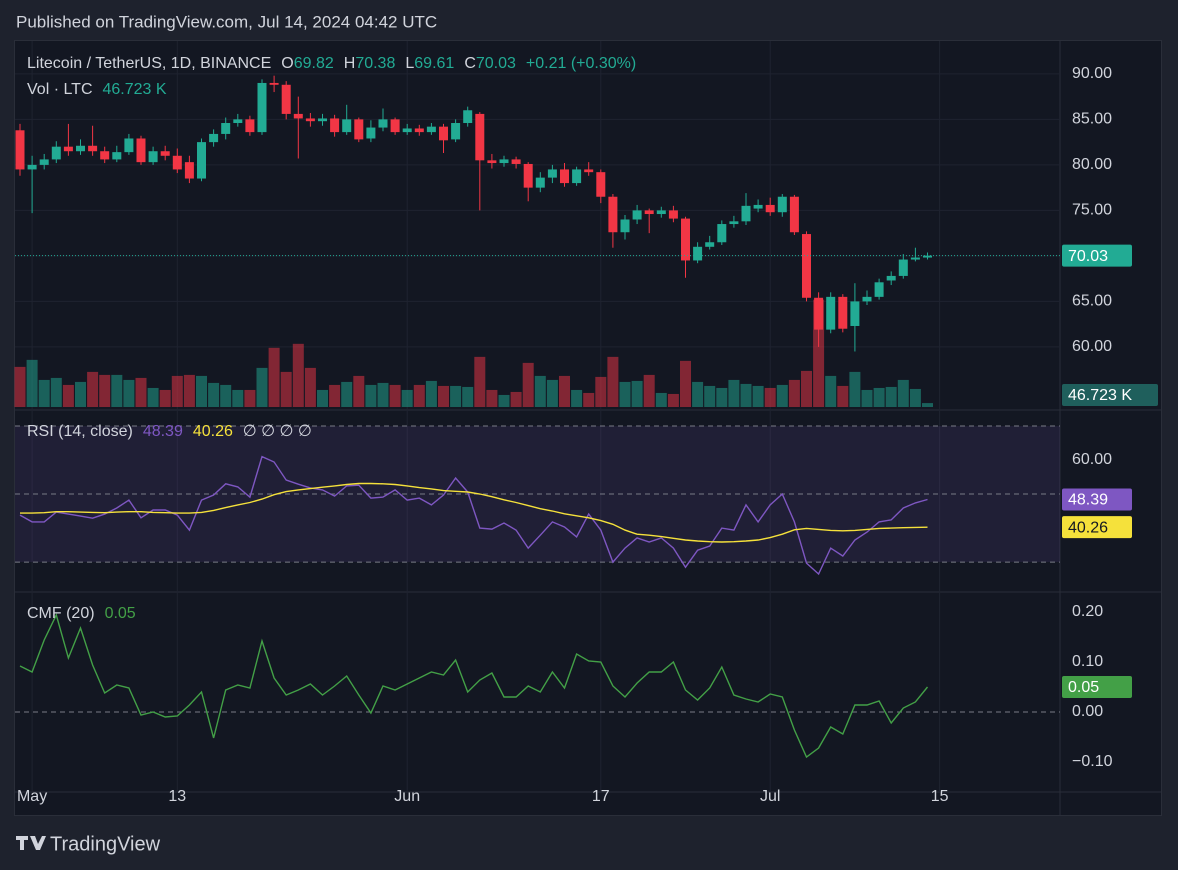 The height and width of the screenshot is (870, 1178). What do you see at coordinates (1088, 256) in the screenshot?
I see `last-price-label: 70.03` at bounding box center [1088, 256].